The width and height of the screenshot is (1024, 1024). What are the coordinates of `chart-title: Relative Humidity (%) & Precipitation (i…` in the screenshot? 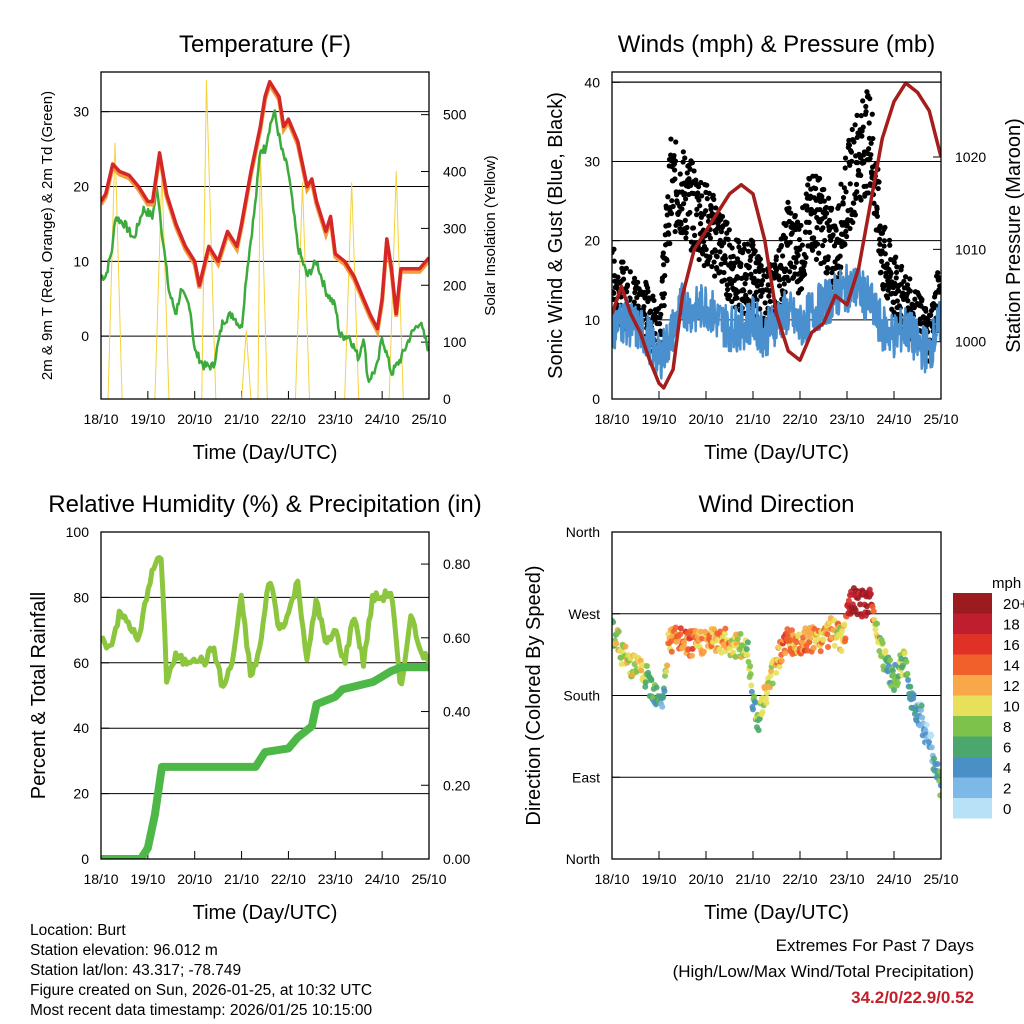 It's located at (264, 504).